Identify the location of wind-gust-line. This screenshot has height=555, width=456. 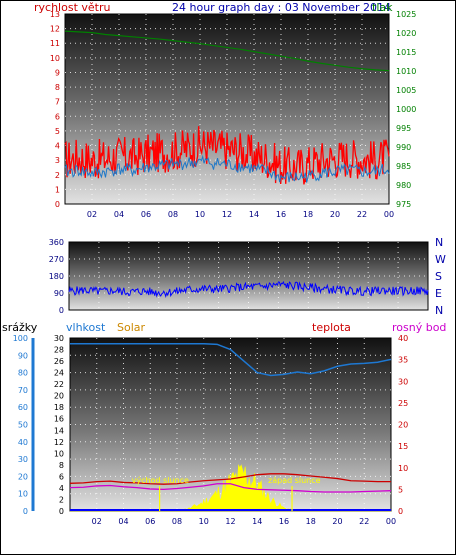
(227, 155).